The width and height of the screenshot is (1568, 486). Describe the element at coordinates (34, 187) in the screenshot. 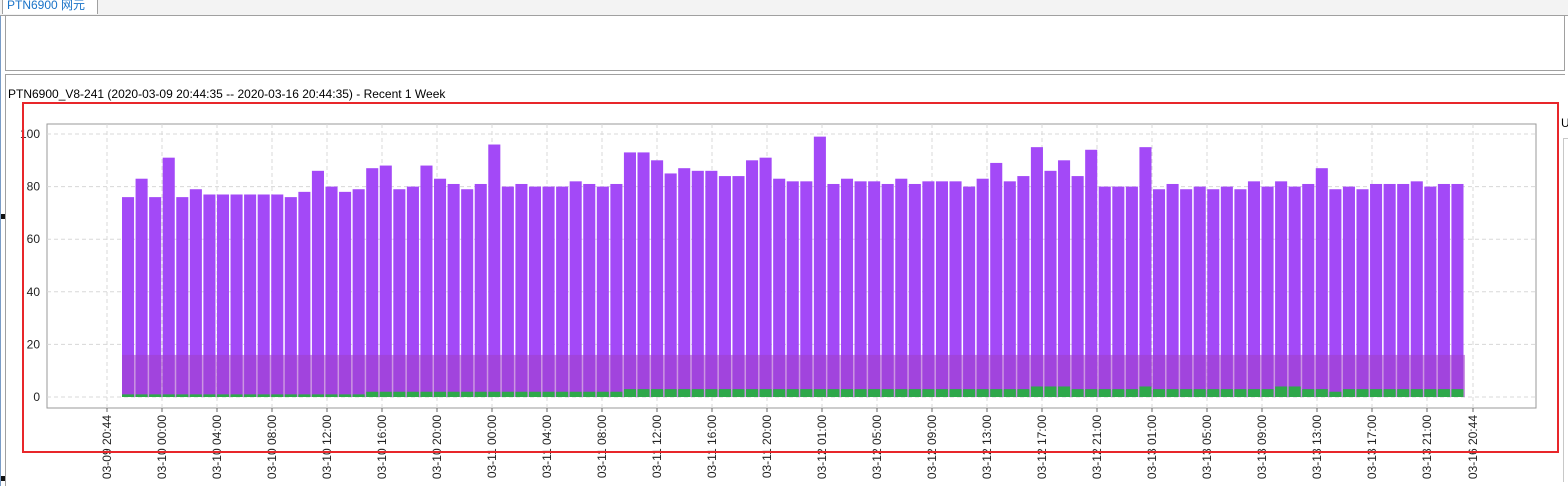

I see `y-tick-label: 80` at that location.